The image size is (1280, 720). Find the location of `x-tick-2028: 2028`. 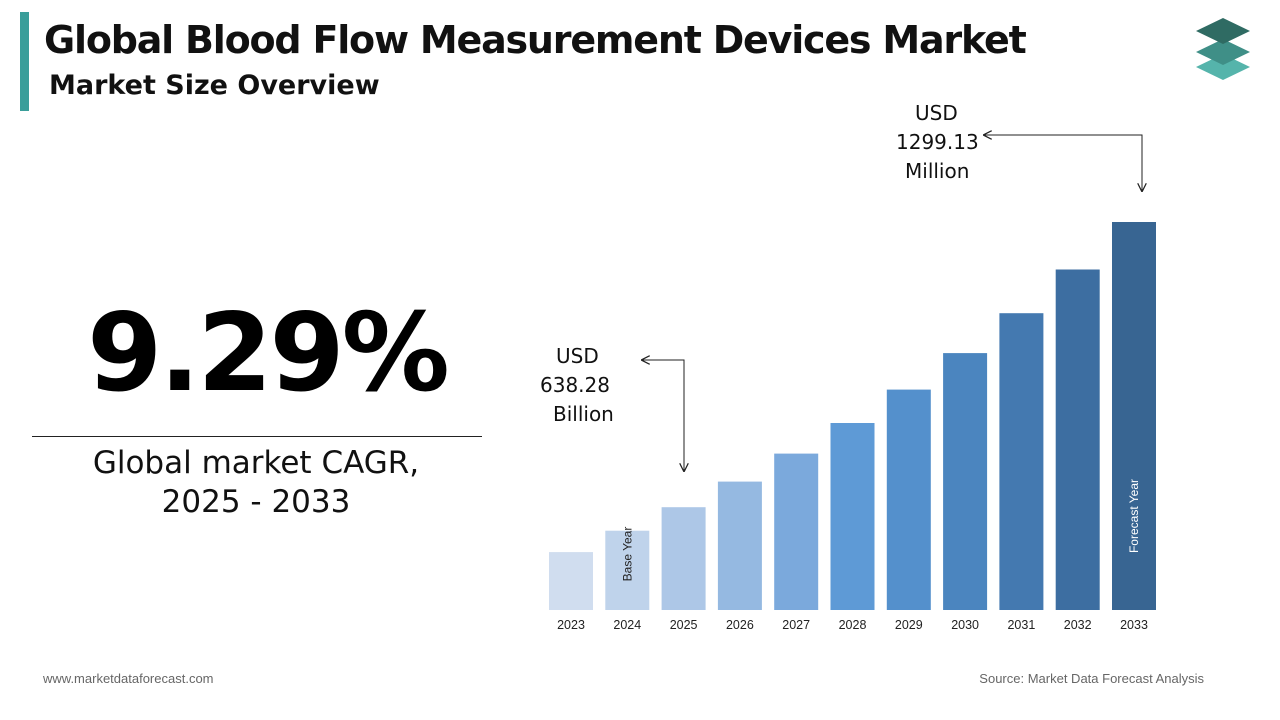

x-tick-2028: 2028 is located at coordinates (853, 625).